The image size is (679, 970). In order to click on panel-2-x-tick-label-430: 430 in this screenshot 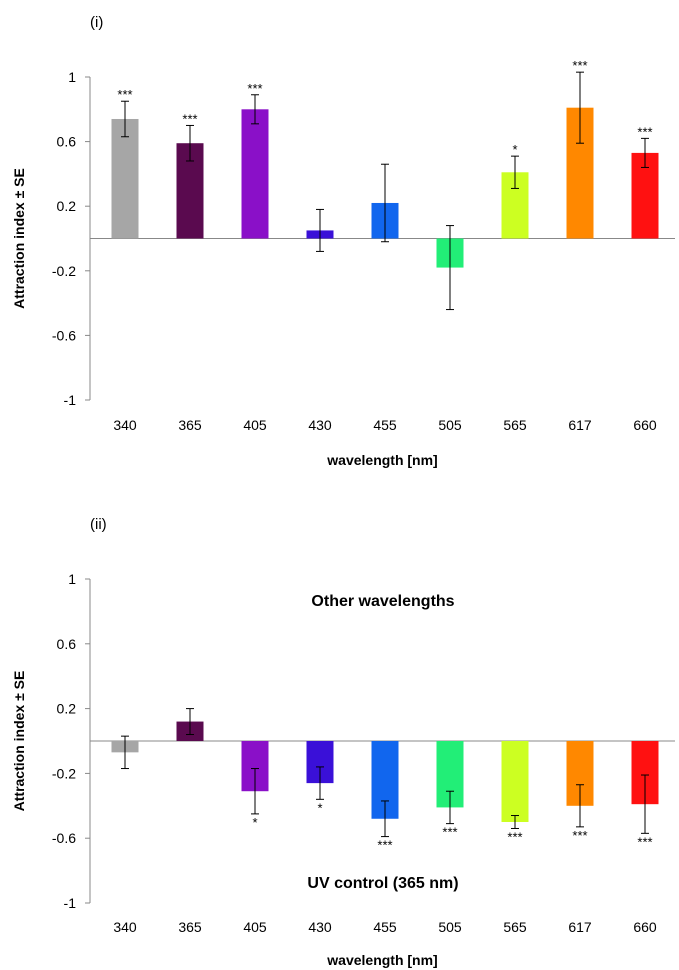, I will do `click(320, 927)`.